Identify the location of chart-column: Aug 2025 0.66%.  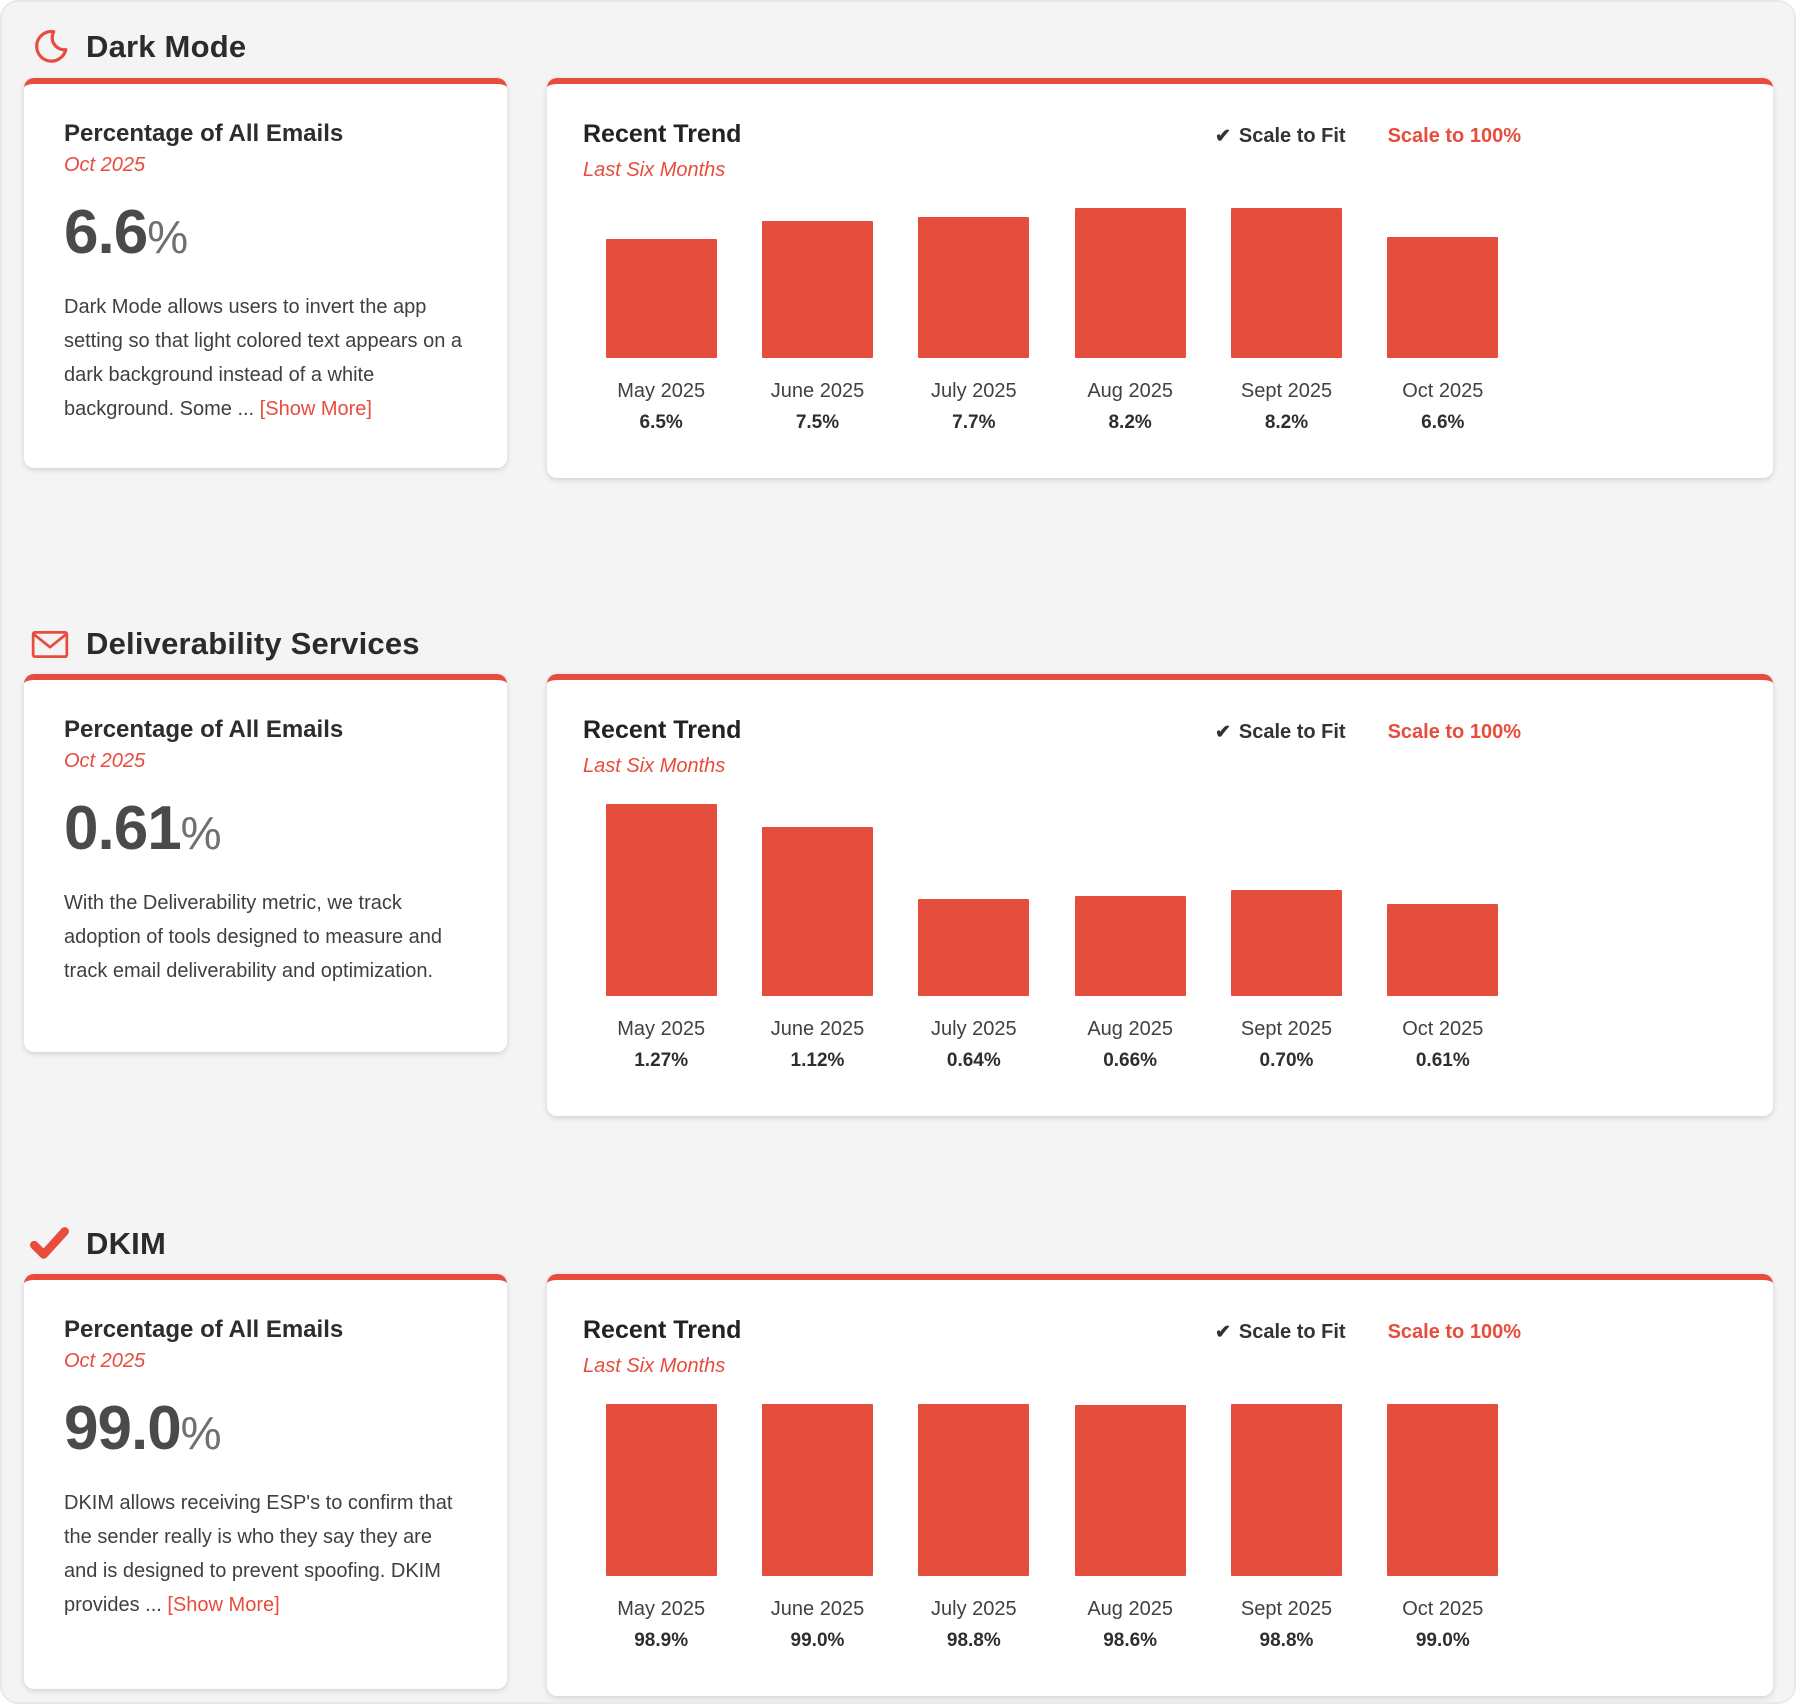
(1130, 938).